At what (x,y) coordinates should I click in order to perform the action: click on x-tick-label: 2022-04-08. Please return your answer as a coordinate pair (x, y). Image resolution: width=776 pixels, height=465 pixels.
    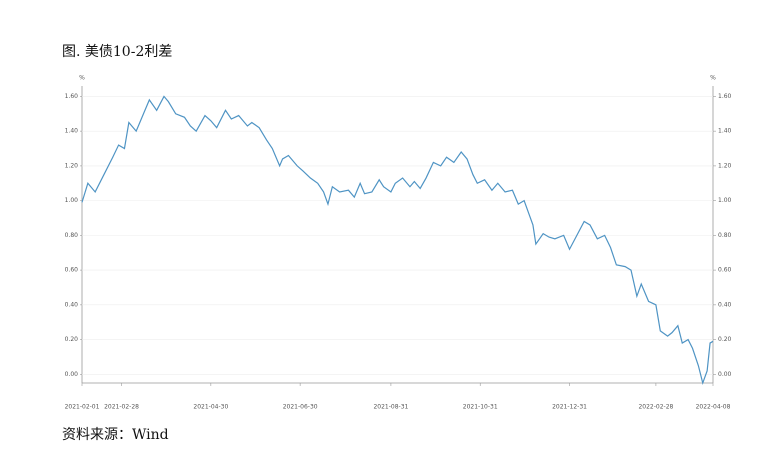
    Looking at the image, I should click on (713, 407).